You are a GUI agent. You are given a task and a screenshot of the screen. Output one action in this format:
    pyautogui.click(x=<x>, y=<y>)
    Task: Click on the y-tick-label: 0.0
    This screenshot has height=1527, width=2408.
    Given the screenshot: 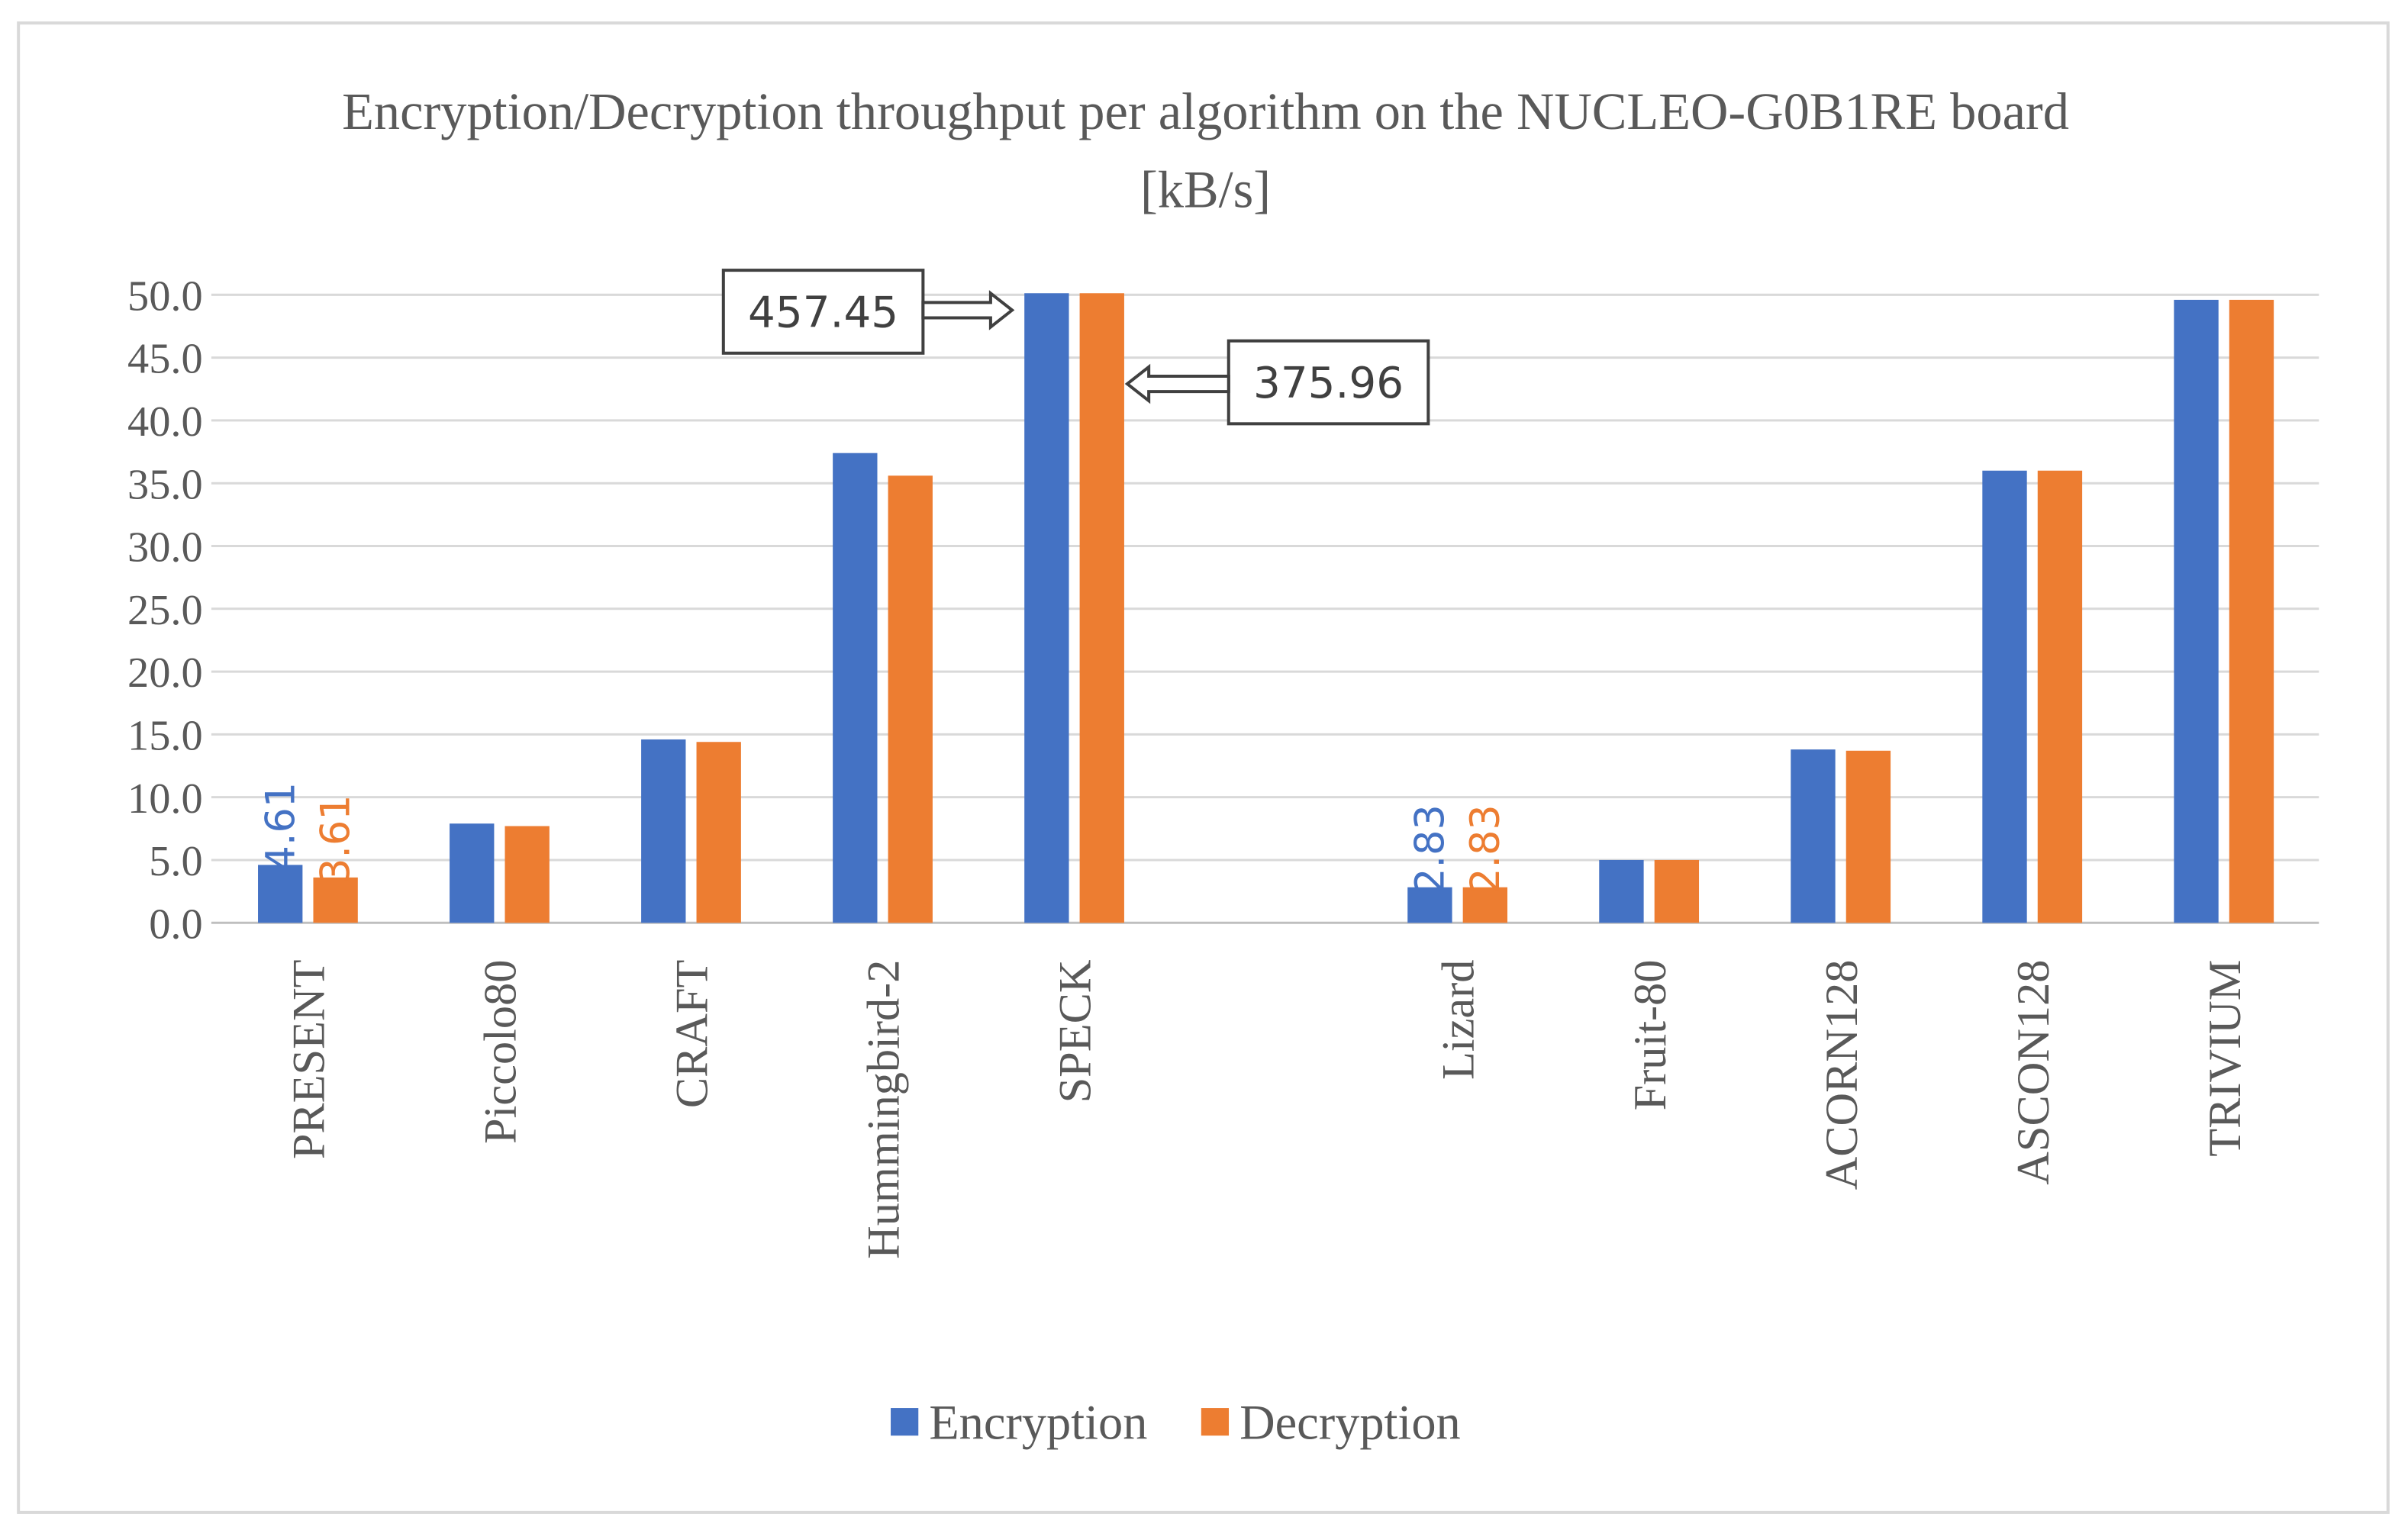 What is the action you would take?
    pyautogui.click(x=176, y=924)
    